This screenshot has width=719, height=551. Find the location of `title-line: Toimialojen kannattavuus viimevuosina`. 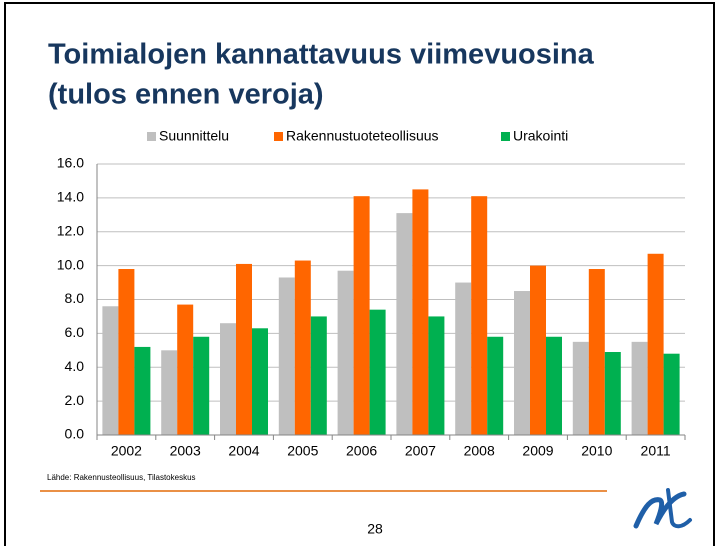

title-line: Toimialojen kannattavuus viimevuosina is located at coordinates (321, 55).